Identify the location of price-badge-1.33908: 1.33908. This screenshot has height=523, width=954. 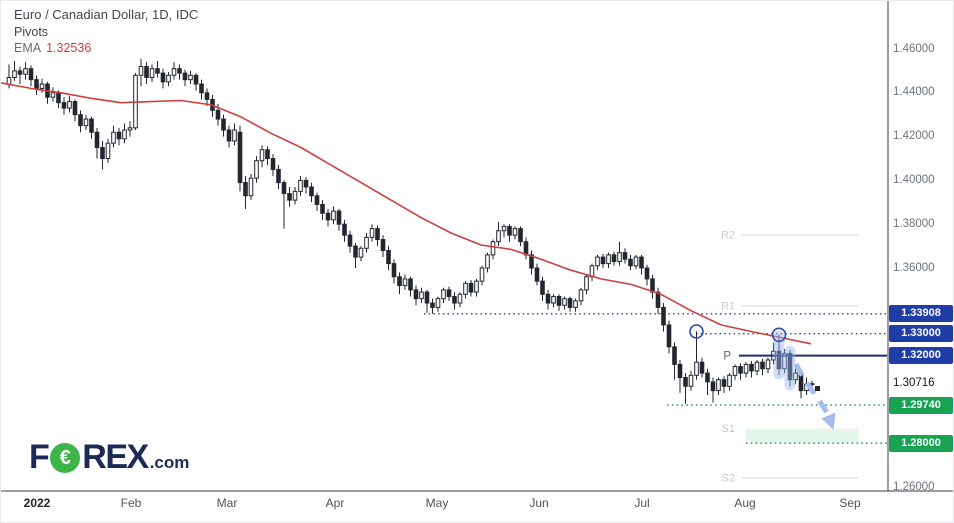
(921, 314).